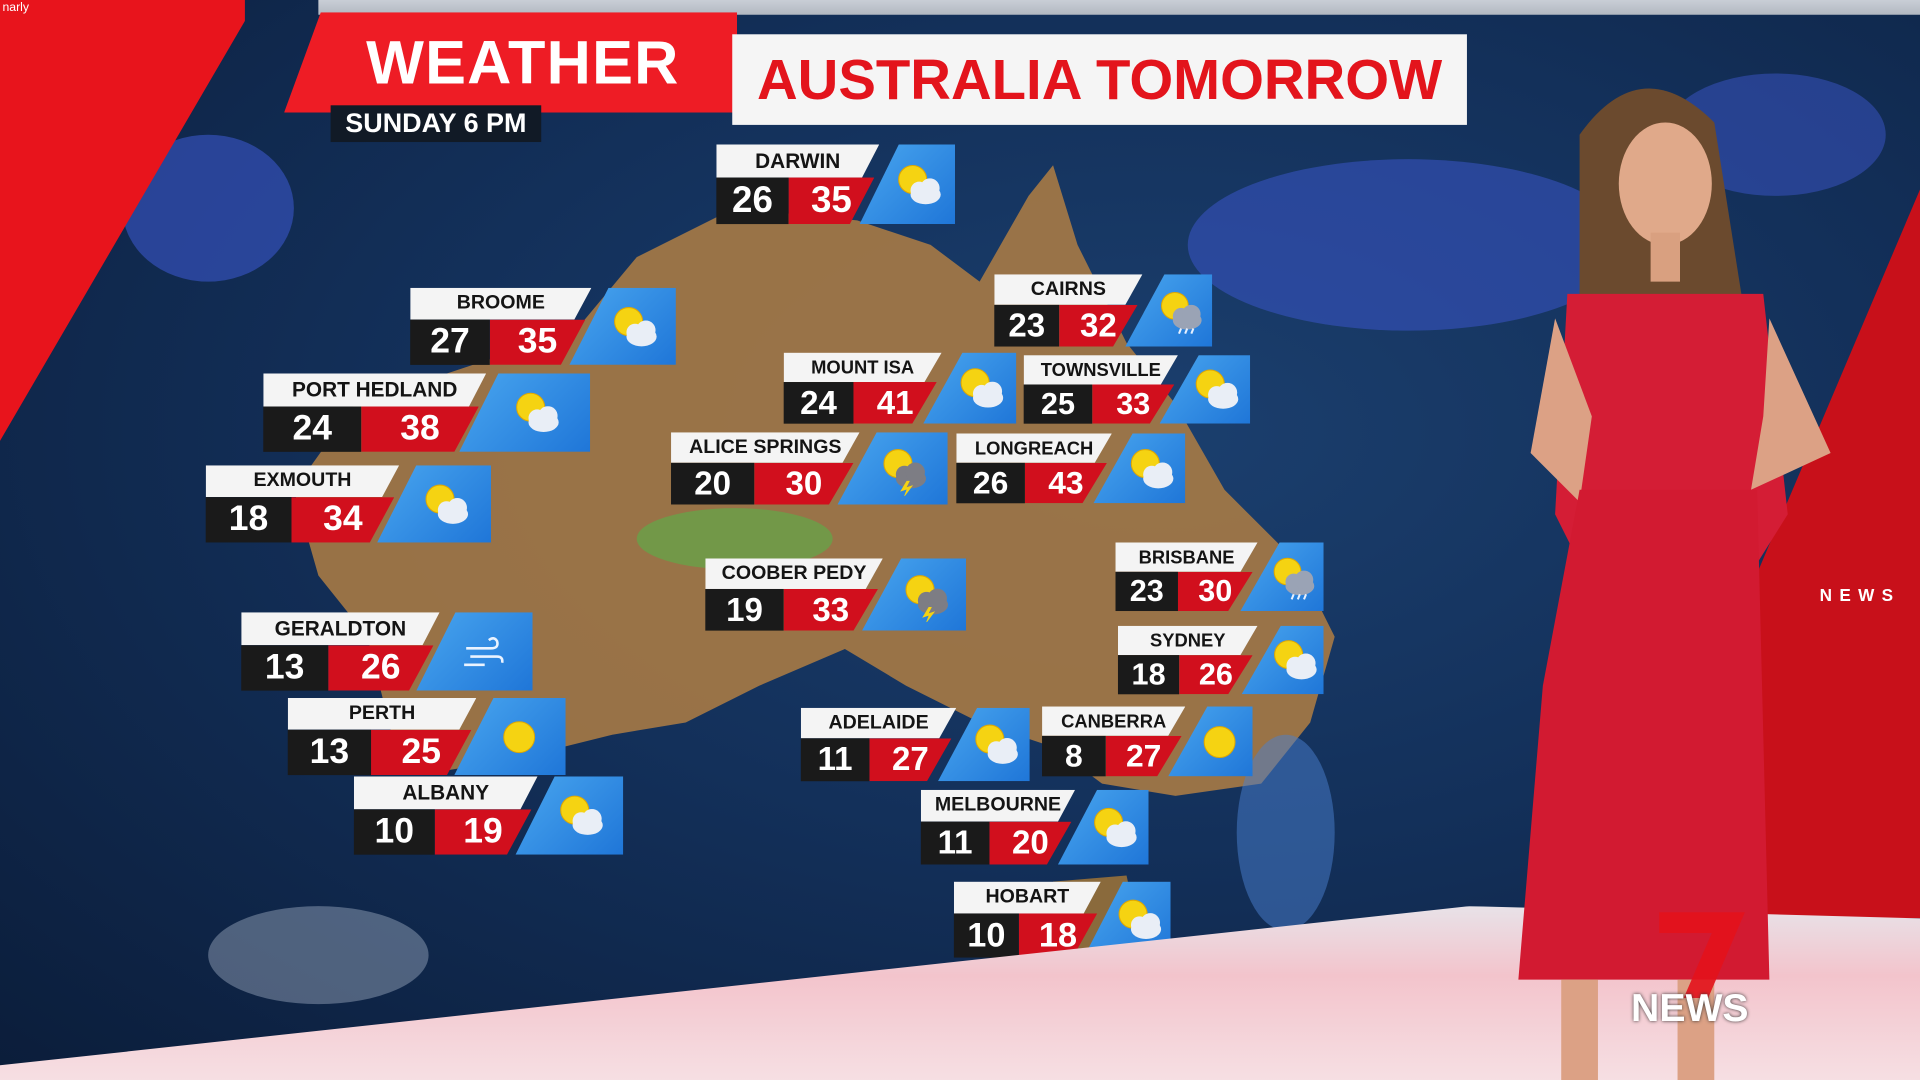  Describe the element at coordinates (302, 481) in the screenshot. I see `city-name: EXMOUTH` at that location.